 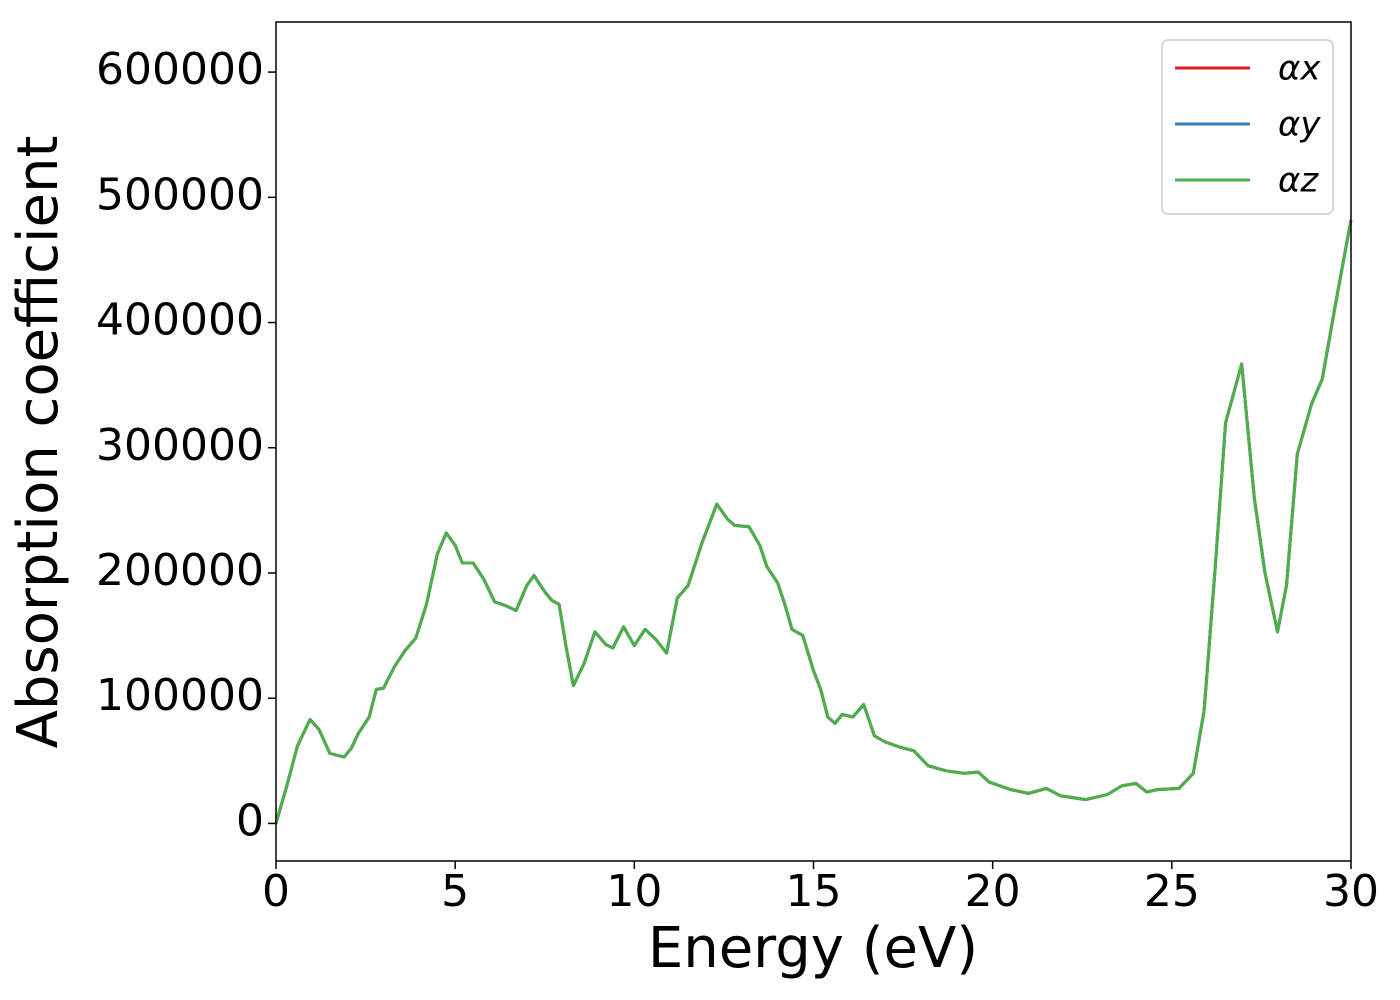 What do you see at coordinates (1298, 181) in the screenshot?
I see `legend-label: αz` at bounding box center [1298, 181].